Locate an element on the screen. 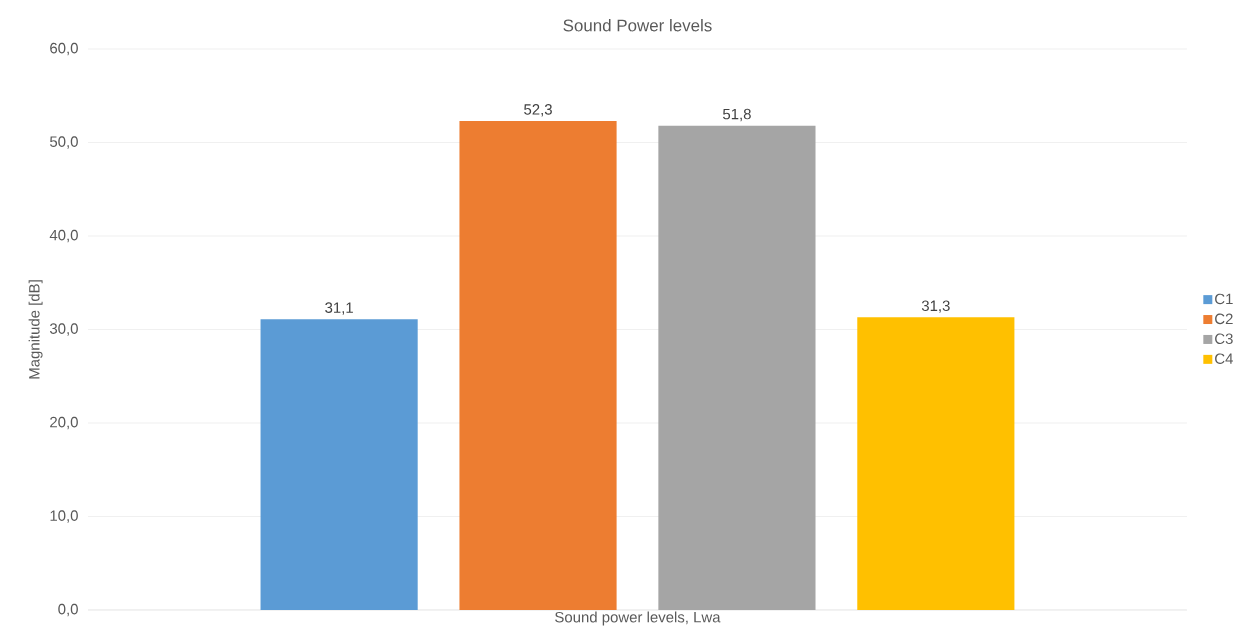 Image resolution: width=1255 pixels, height=636 pixels. y-tick-label: 50,0 is located at coordinates (64, 142).